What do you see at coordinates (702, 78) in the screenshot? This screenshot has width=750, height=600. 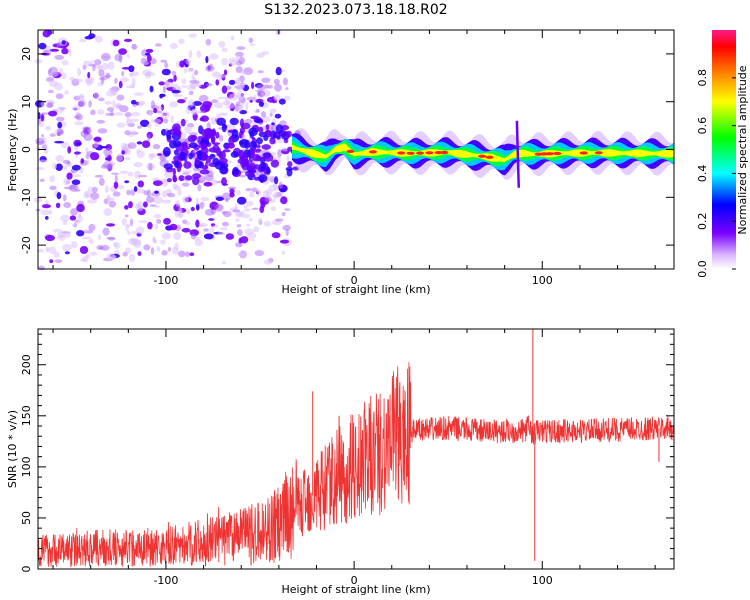 I see `colorbar-tick-label: 0.8` at bounding box center [702, 78].